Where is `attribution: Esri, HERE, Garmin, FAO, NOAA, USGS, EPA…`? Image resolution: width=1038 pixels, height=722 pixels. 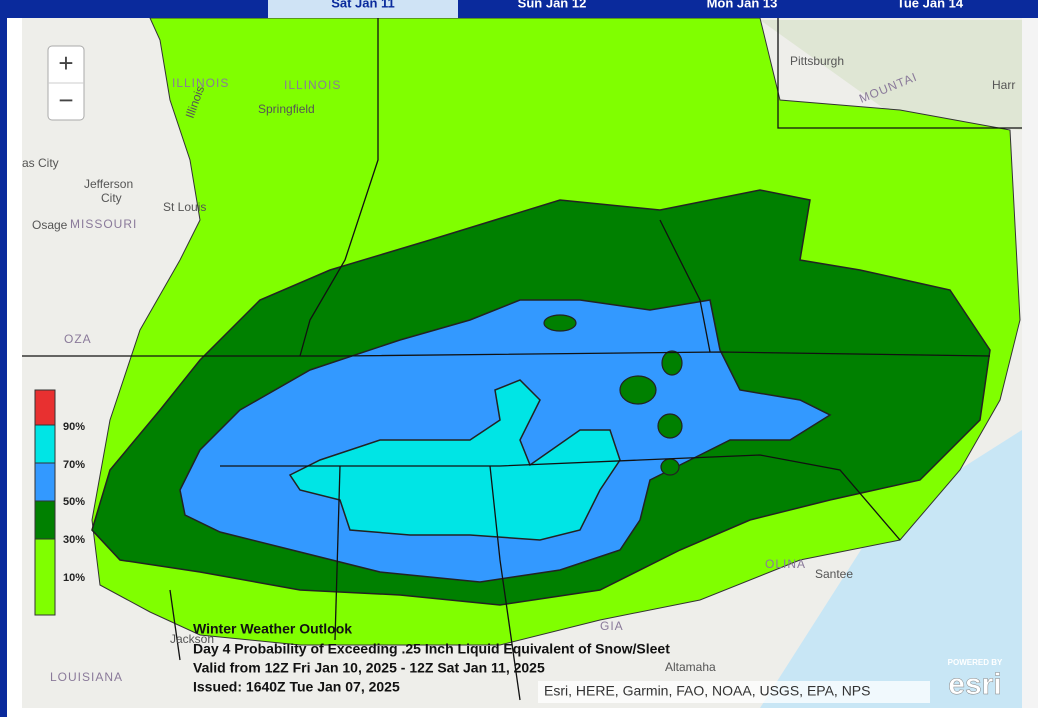 attribution: Esri, HERE, Garmin, FAO, NOAA, USGS, EPA… is located at coordinates (707, 691).